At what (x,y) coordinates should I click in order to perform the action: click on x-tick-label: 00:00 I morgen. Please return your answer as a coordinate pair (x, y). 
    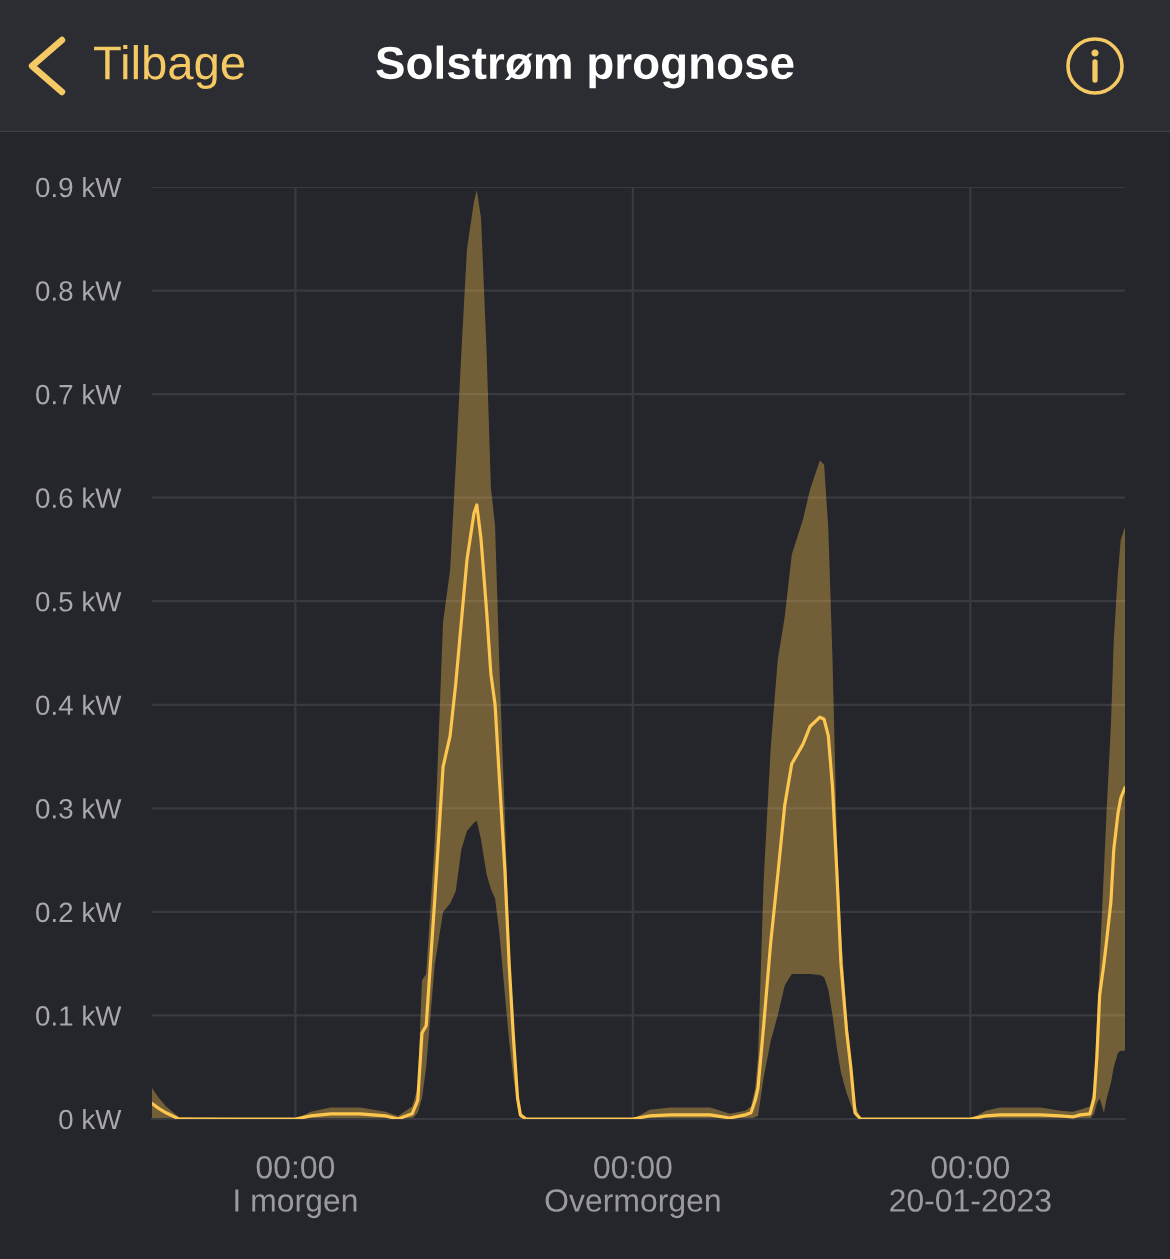
    Looking at the image, I should click on (296, 1187).